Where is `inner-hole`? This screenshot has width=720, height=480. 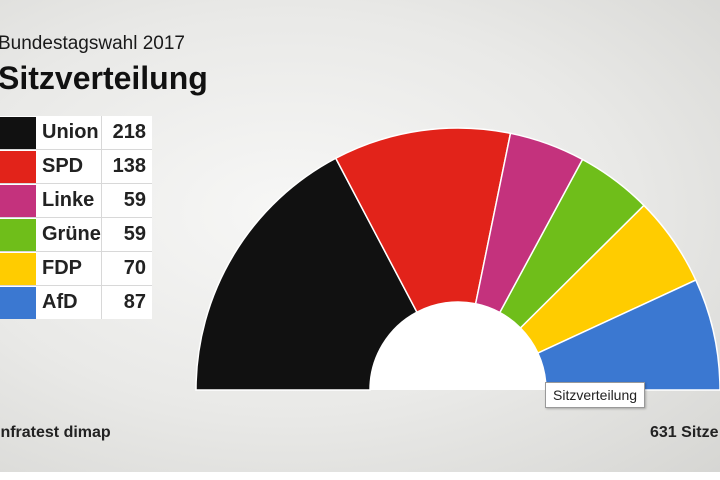 inner-hole is located at coordinates (458, 346).